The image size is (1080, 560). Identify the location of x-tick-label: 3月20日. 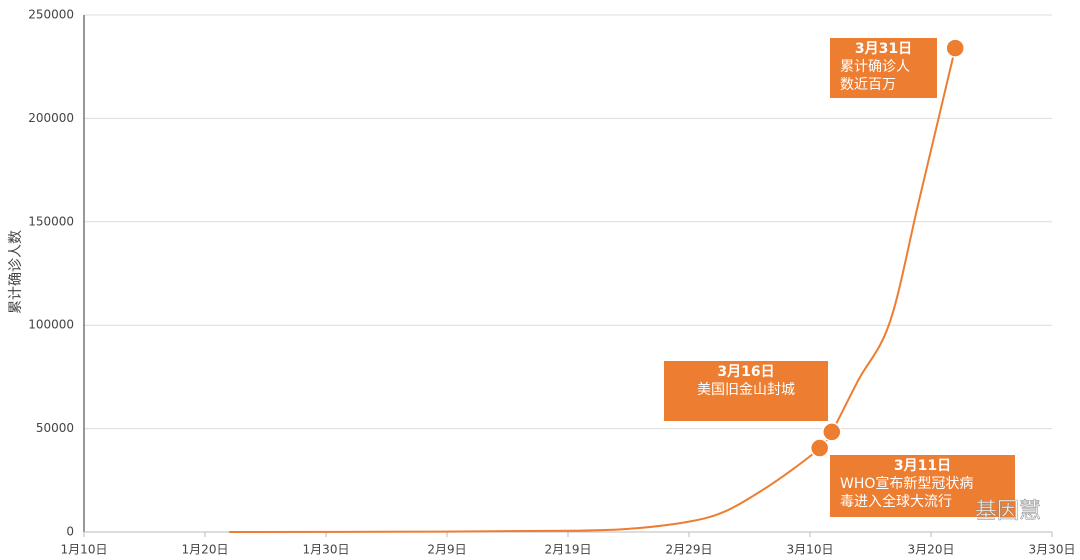
(931, 550).